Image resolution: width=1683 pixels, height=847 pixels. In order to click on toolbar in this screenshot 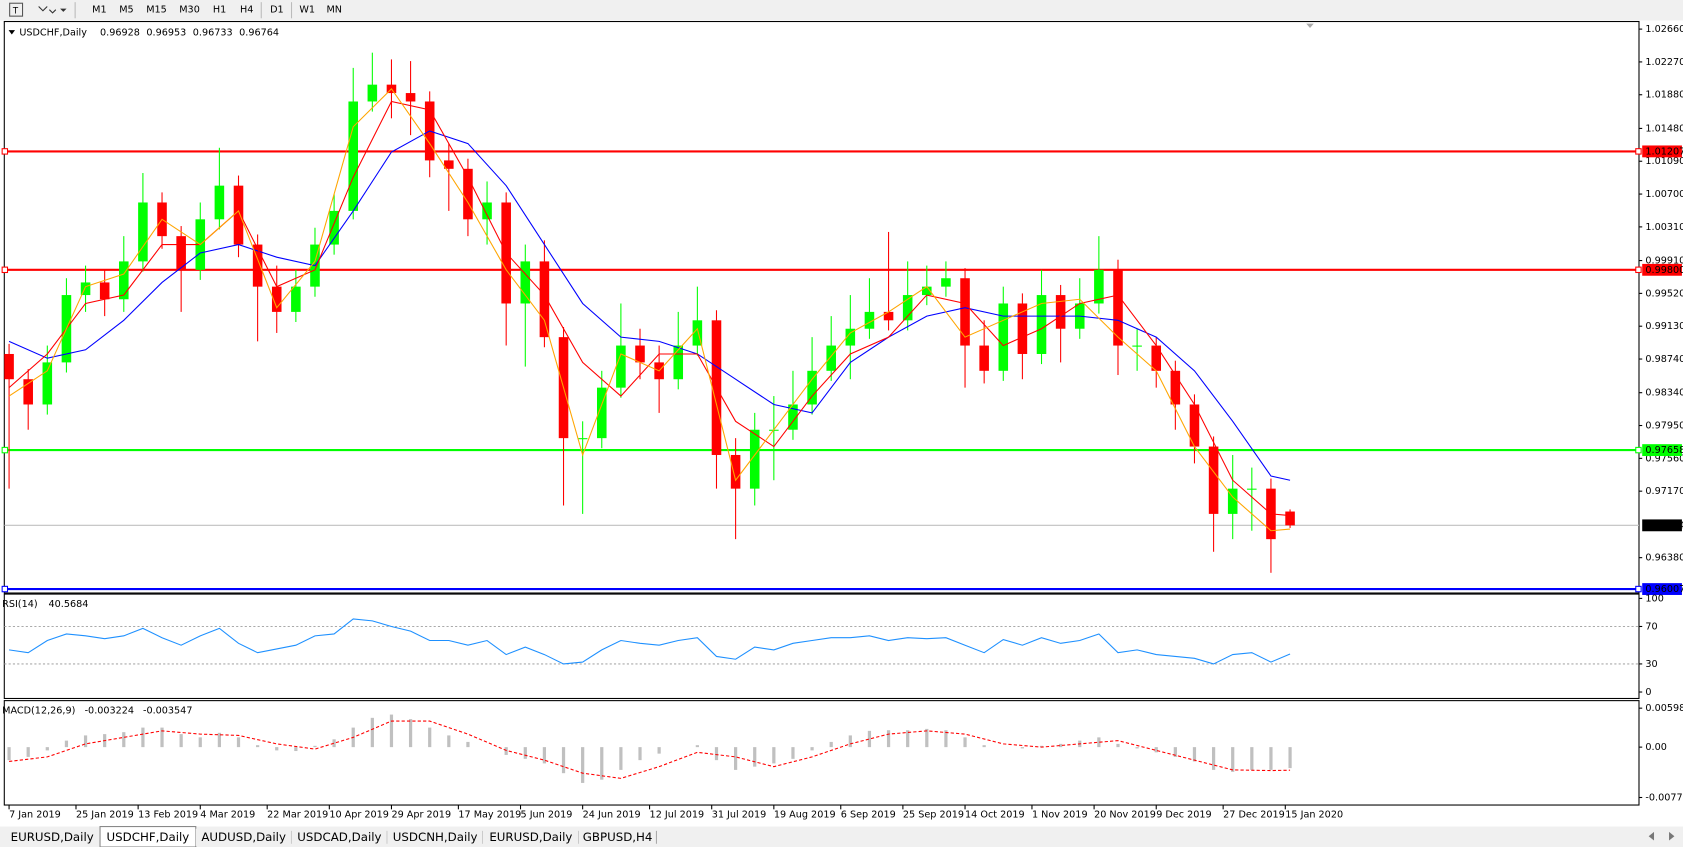, I will do `click(841, 10)`.